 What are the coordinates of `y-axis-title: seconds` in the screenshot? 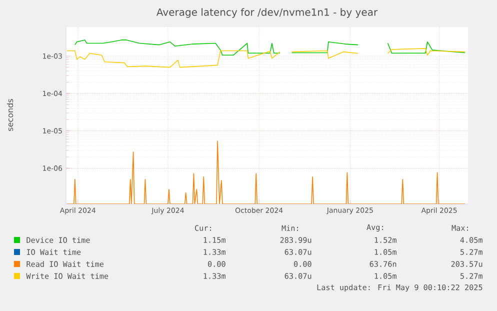 It's located at (10, 115).